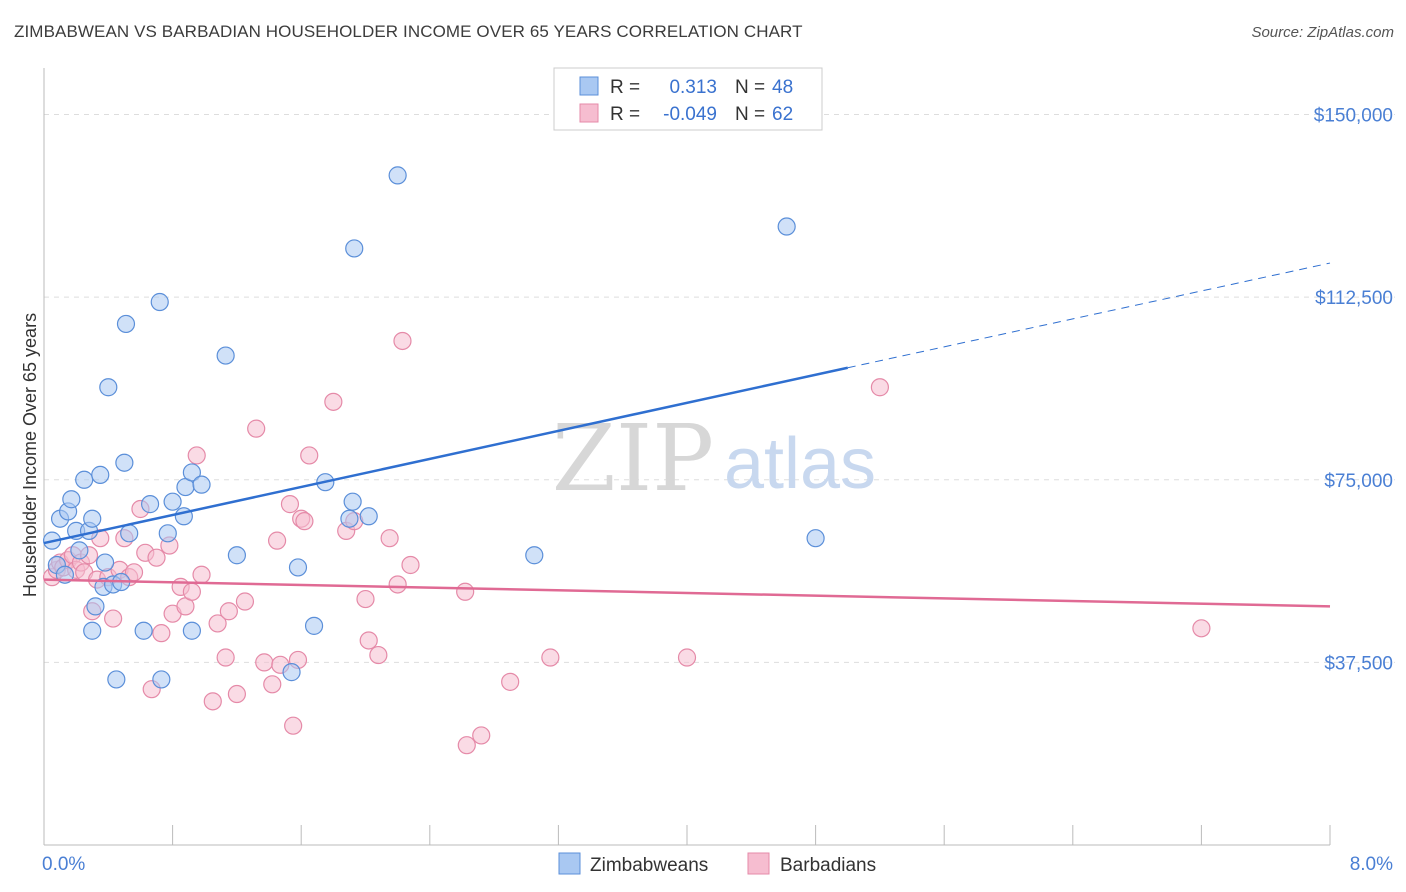  I want to click on legend-n-value-1: 48, so click(782, 87).